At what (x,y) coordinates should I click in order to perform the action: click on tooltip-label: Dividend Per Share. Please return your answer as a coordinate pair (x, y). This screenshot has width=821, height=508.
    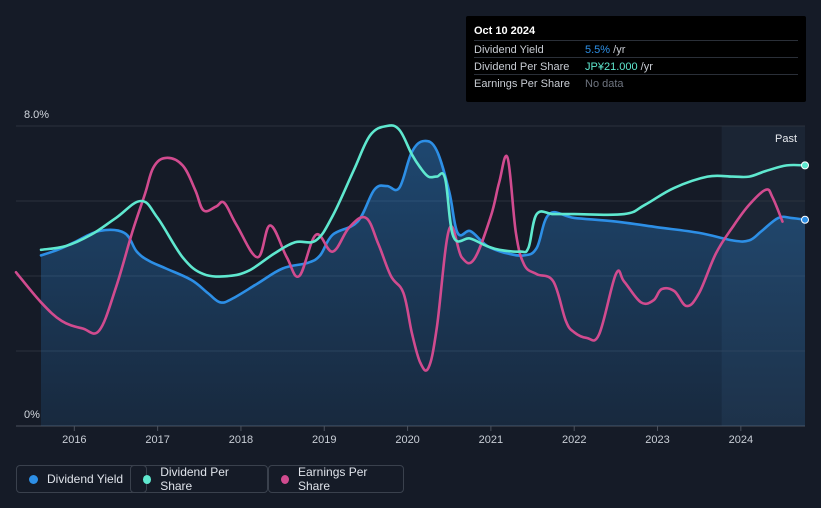
    Looking at the image, I should click on (522, 67).